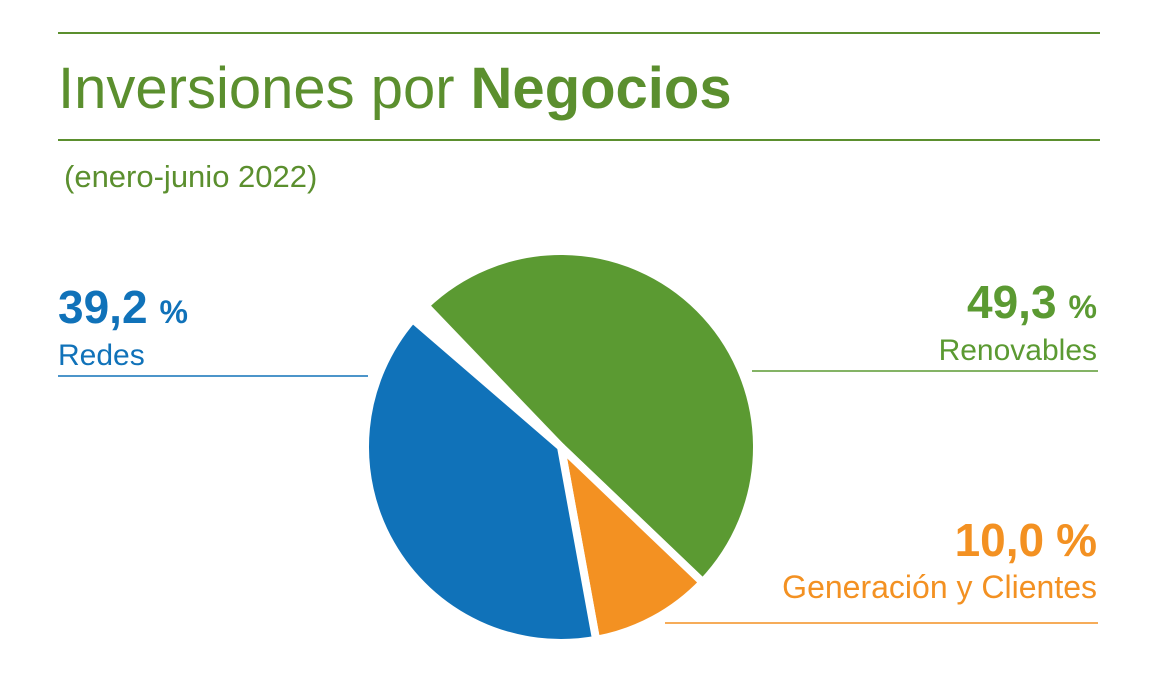 Image resolution: width=1174 pixels, height=689 pixels. I want to click on data-label: 39,2%, so click(123, 307).